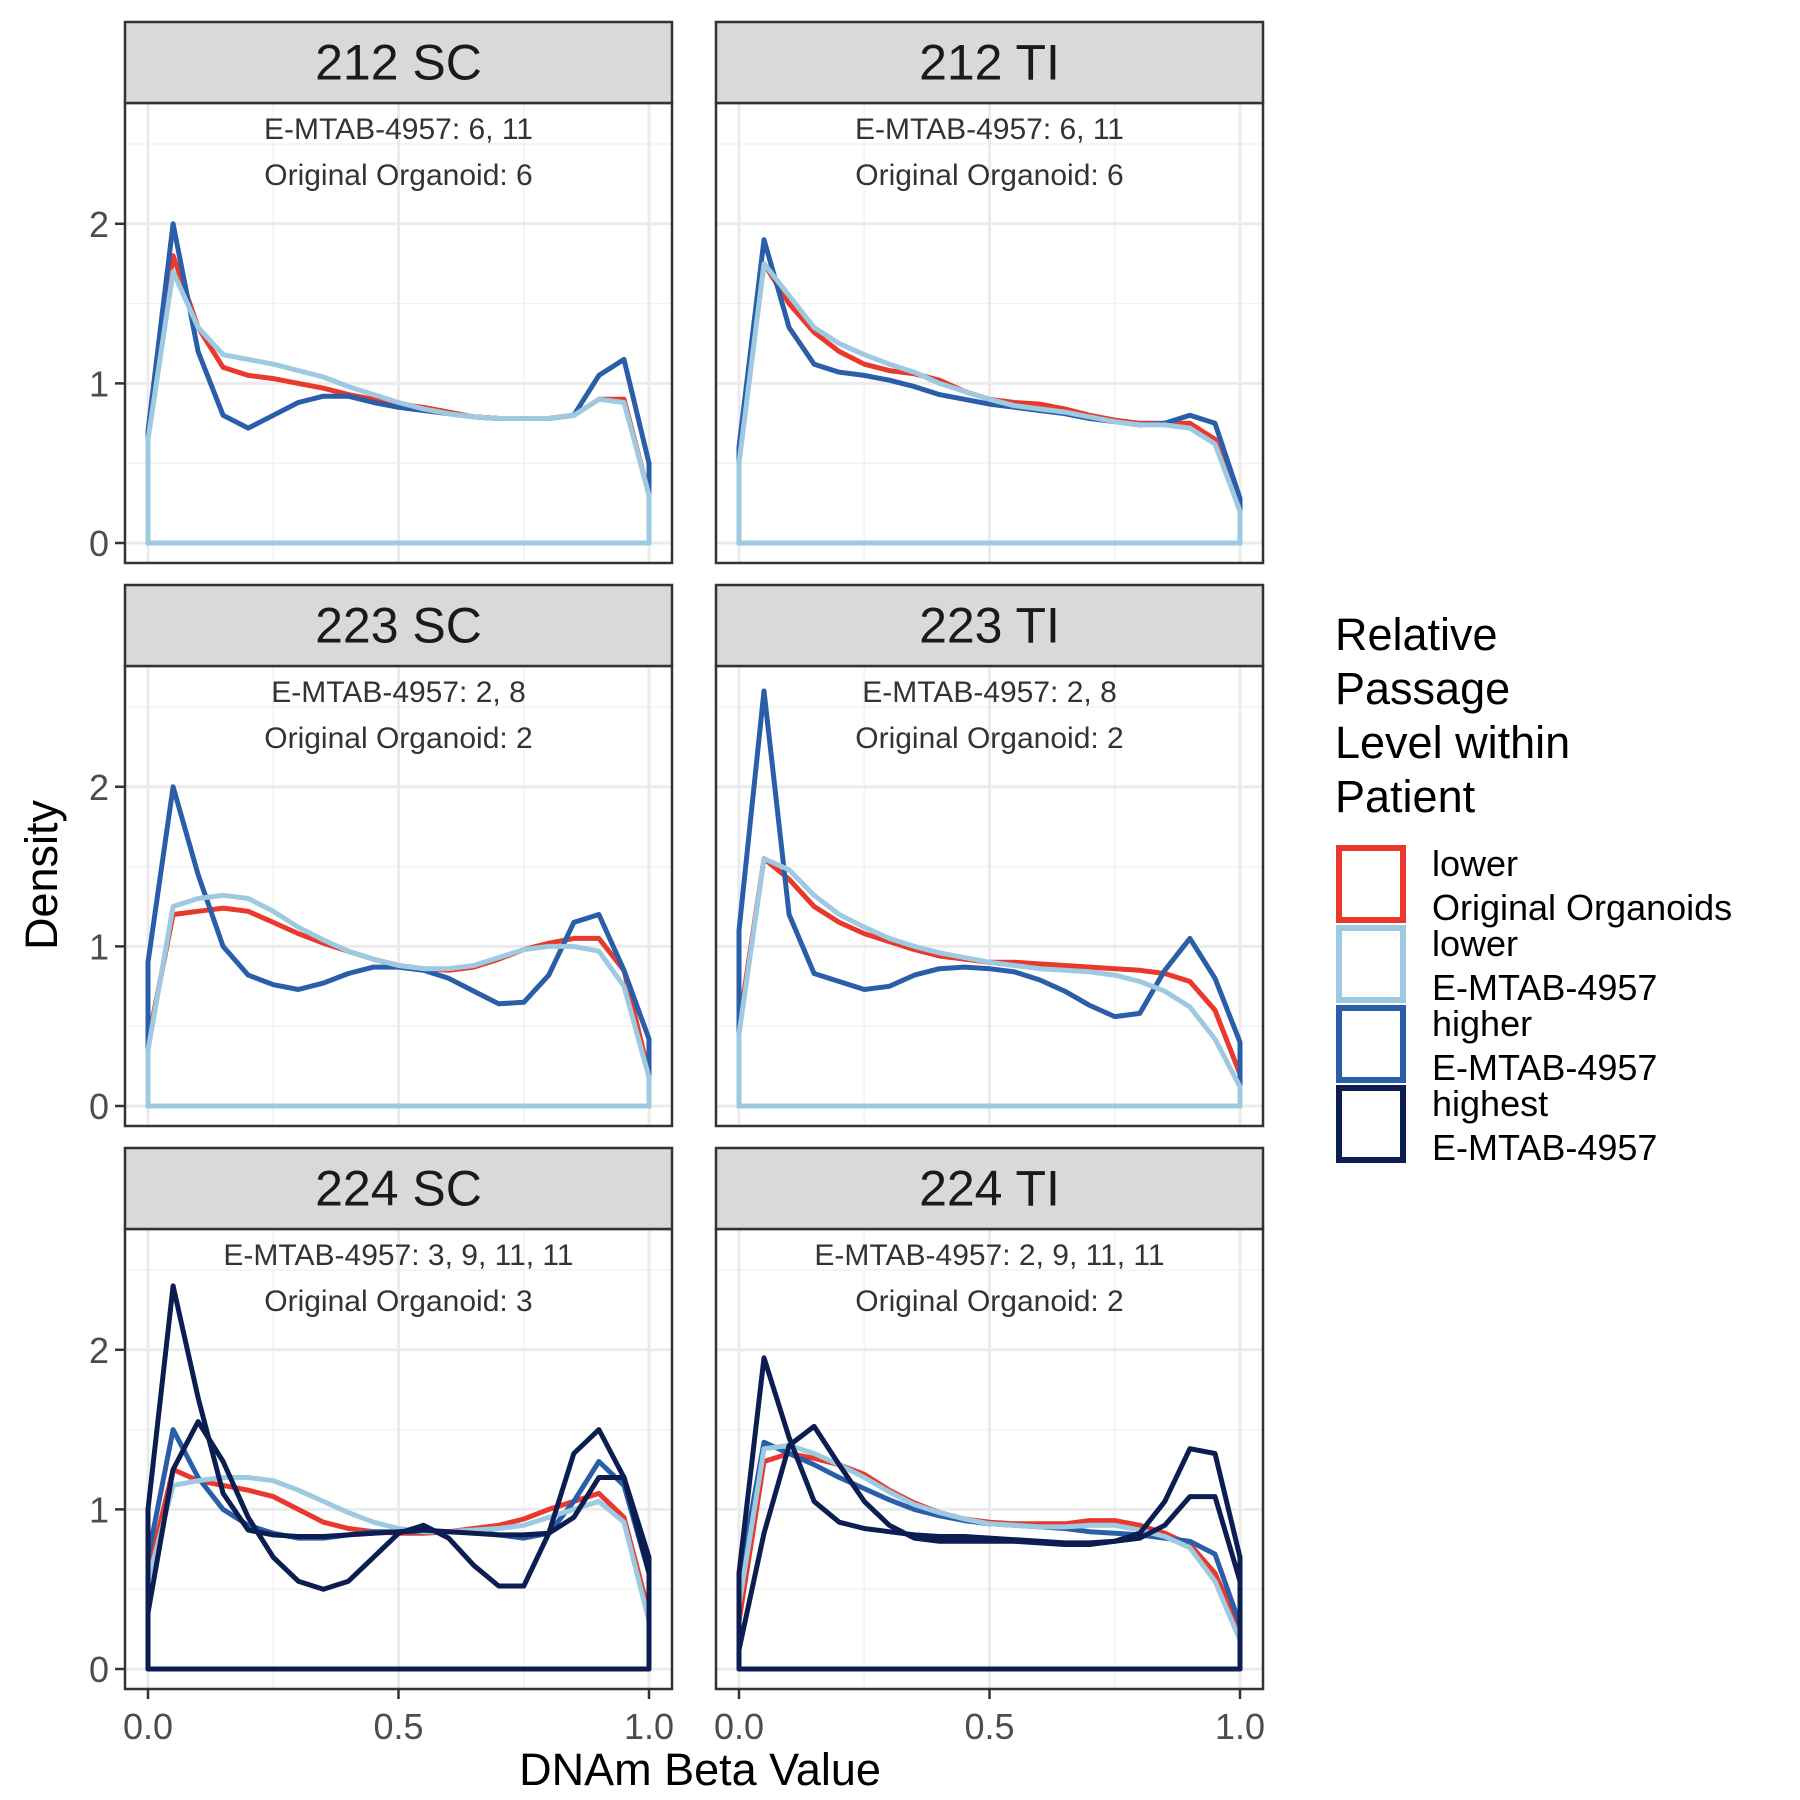 The image size is (1800, 1800). Describe the element at coordinates (989, 1255) in the screenshot. I see `panel-annotation: E-MTAB-4957: 2, 9, 11, 11` at that location.